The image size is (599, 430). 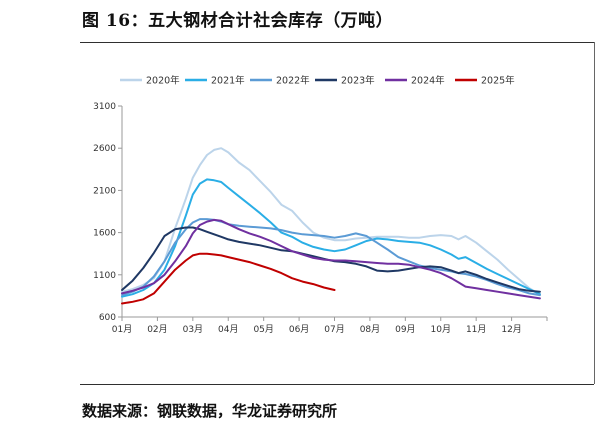 What do you see at coordinates (104, 149) in the screenshot?
I see `y-tick-label: 2600` at bounding box center [104, 149].